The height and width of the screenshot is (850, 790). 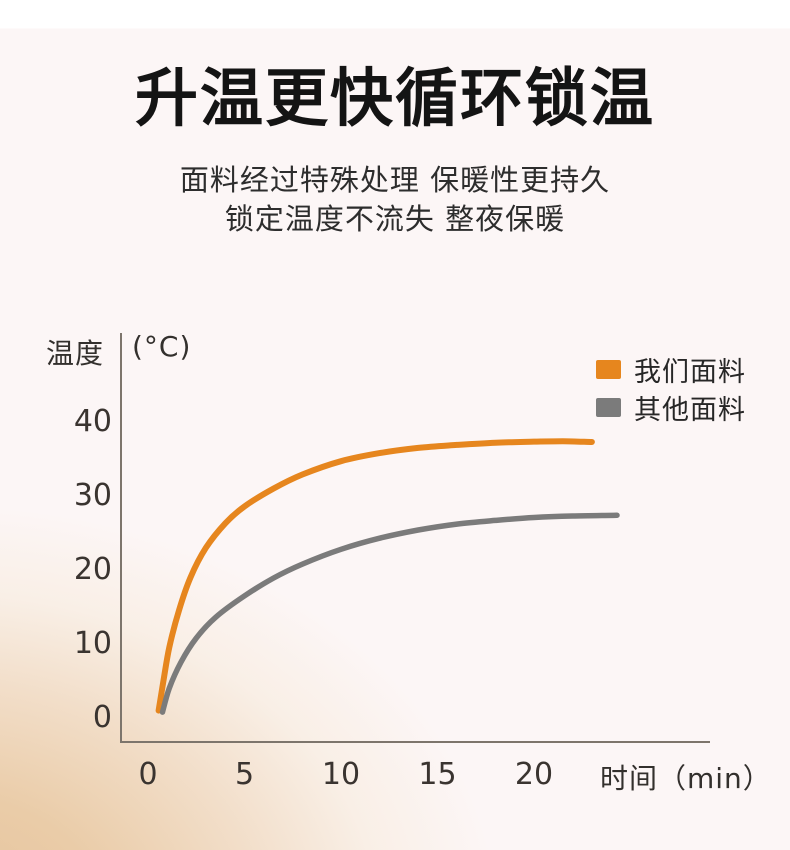 I want to click on y-axis-unit: (°C), so click(x=162, y=346).